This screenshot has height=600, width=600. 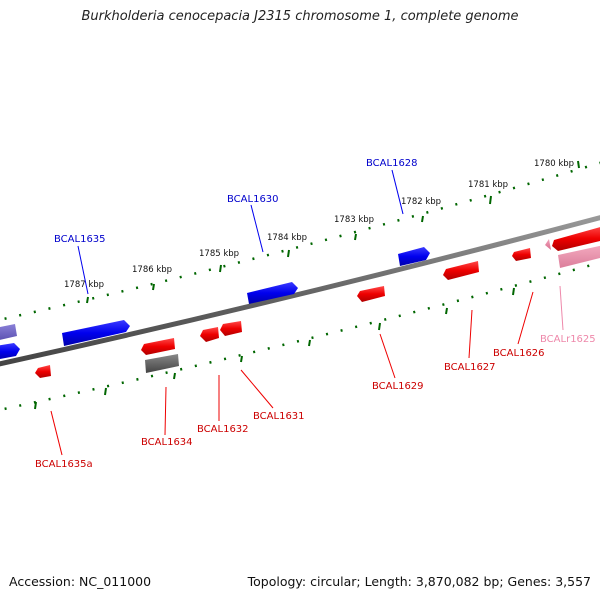 What do you see at coordinates (253, 199) in the screenshot?
I see `gene-label: BCAL1630` at bounding box center [253, 199].